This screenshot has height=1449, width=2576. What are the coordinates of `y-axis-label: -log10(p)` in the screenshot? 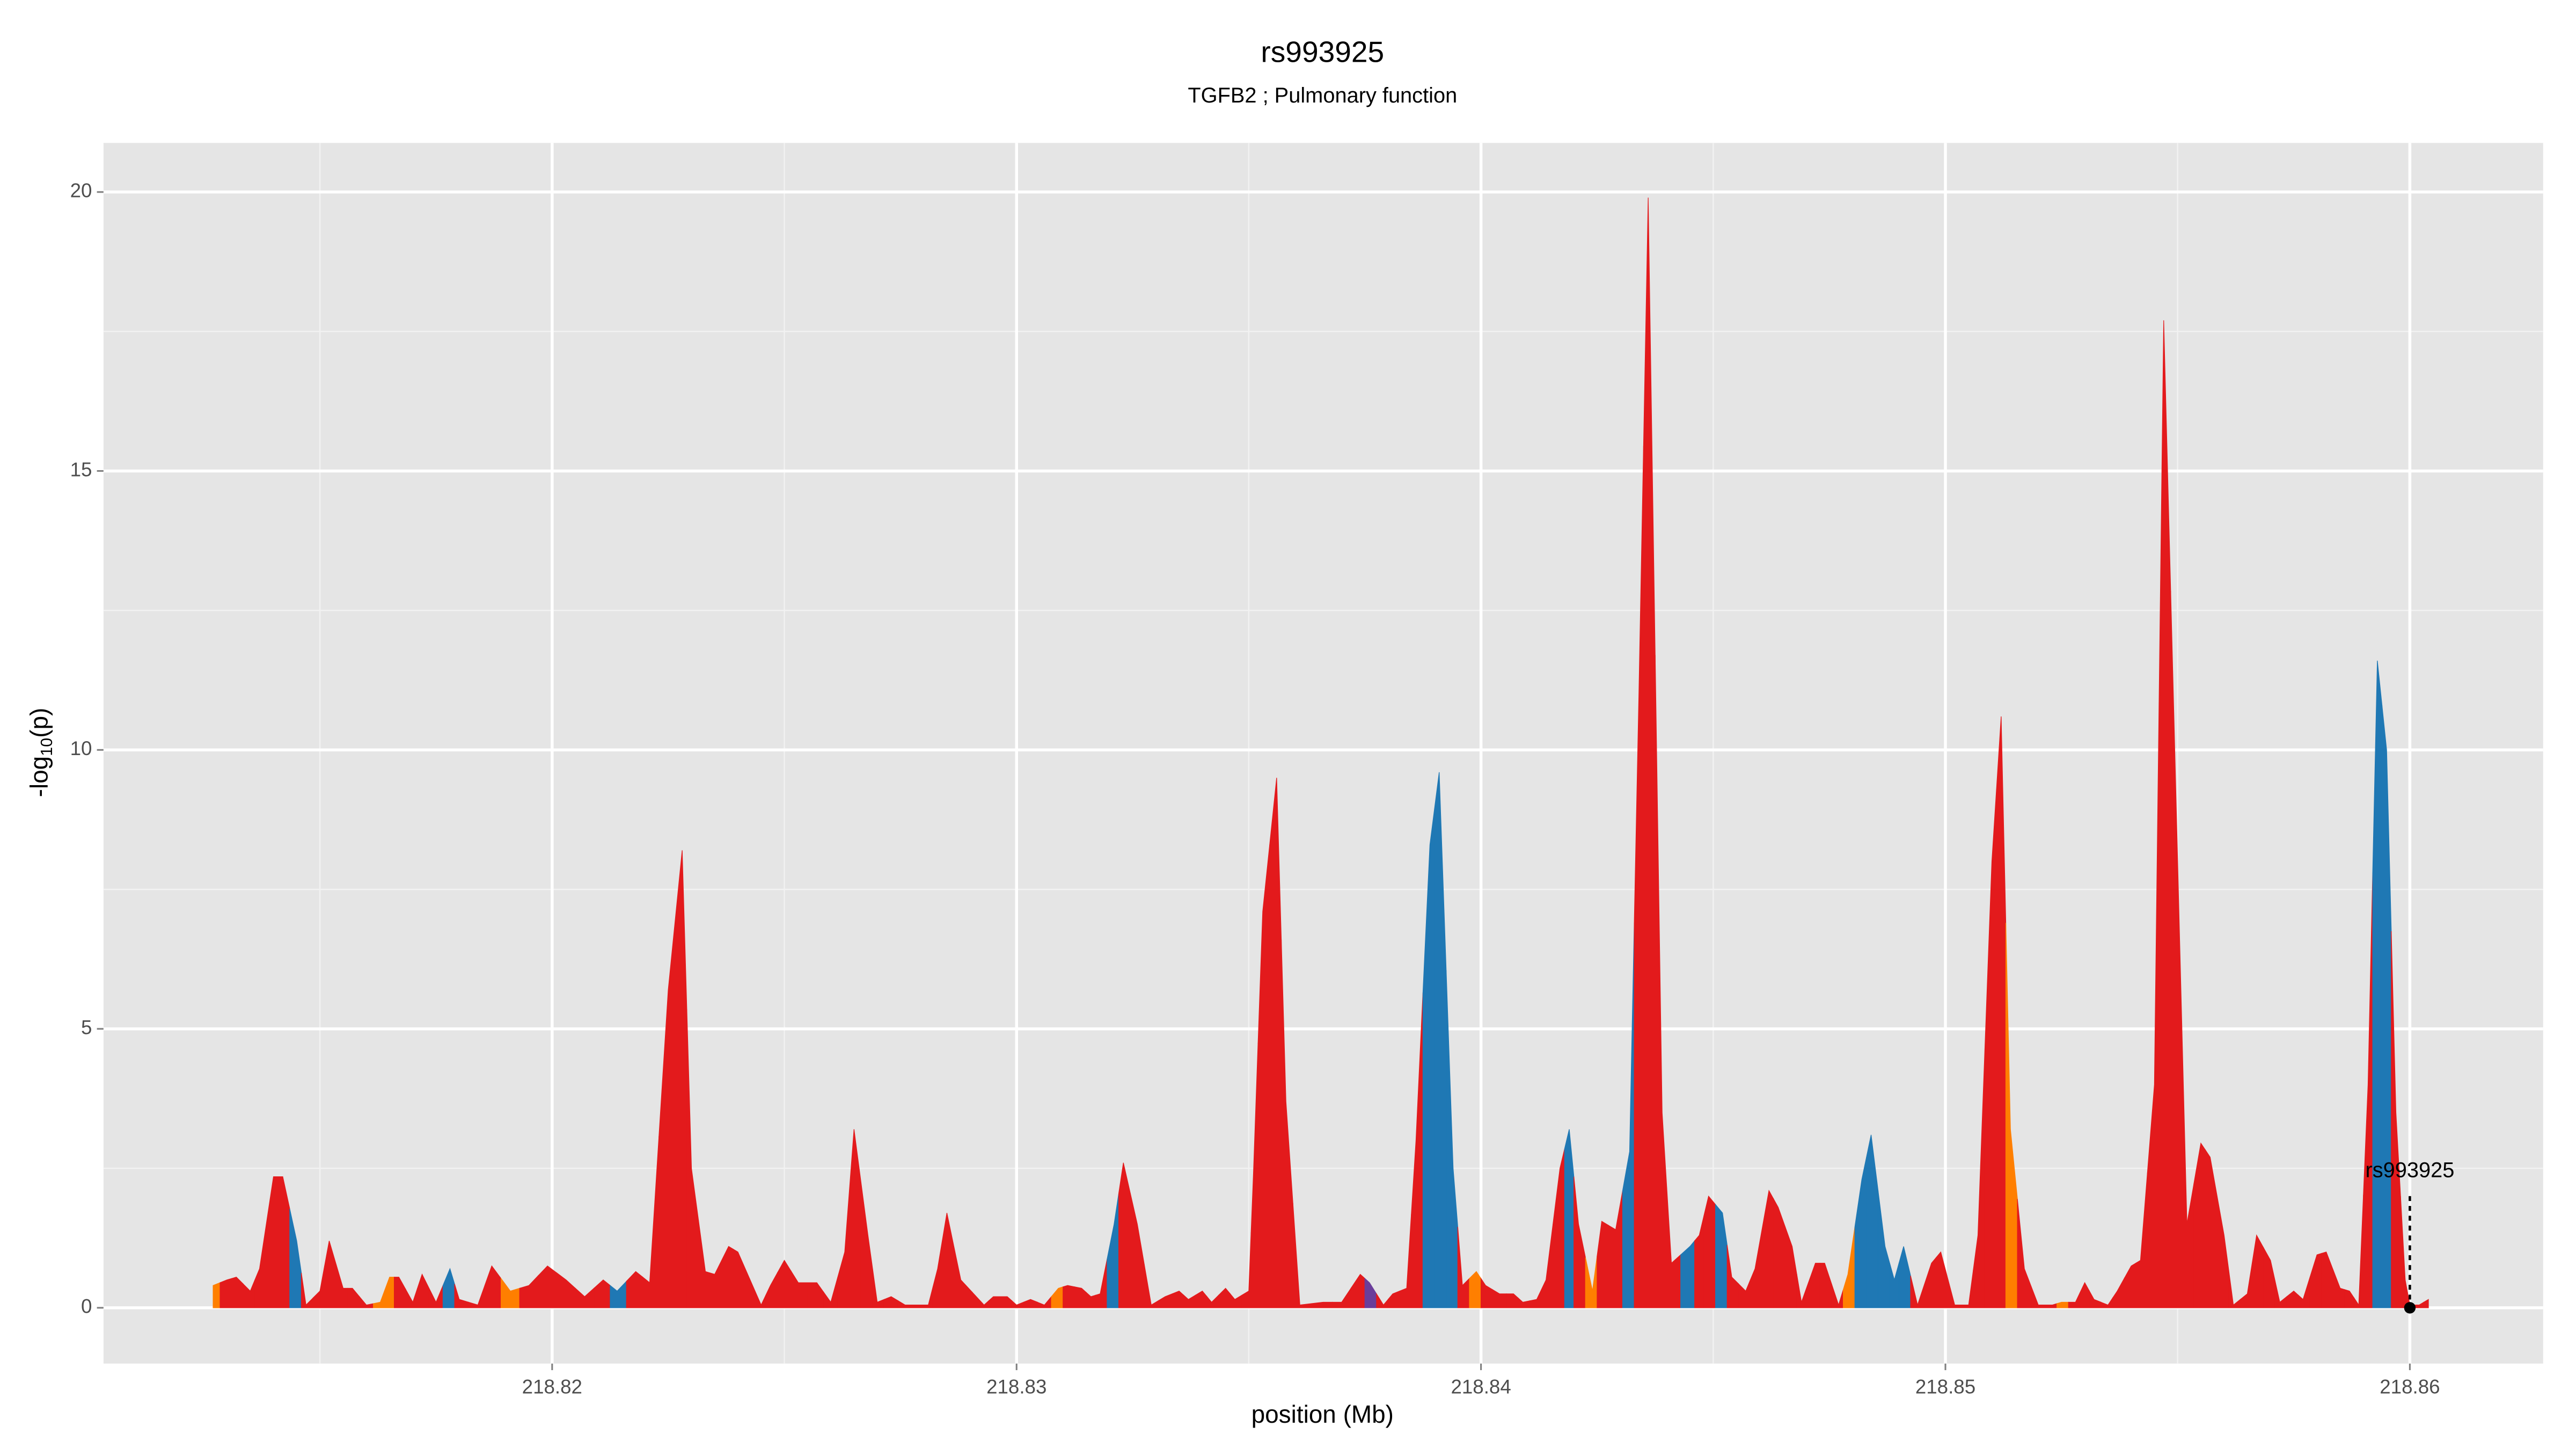 It's located at (40, 752).